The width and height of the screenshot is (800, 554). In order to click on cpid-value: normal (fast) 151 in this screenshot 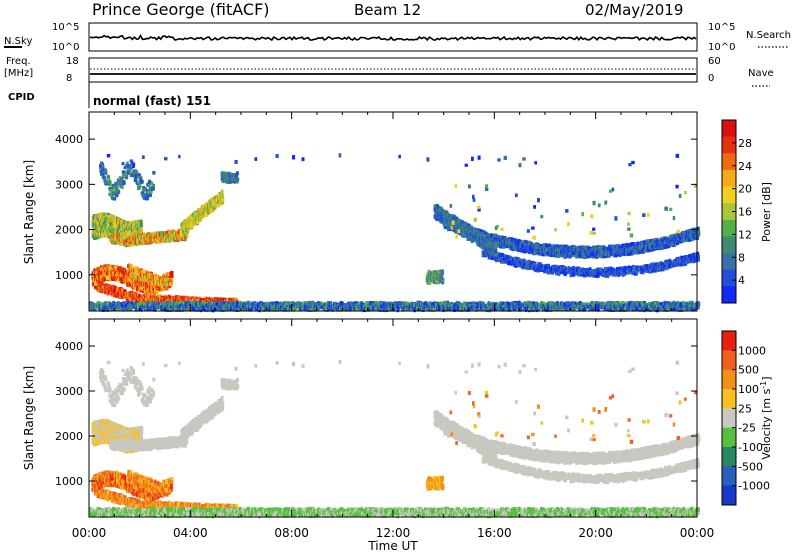, I will do `click(152, 101)`.